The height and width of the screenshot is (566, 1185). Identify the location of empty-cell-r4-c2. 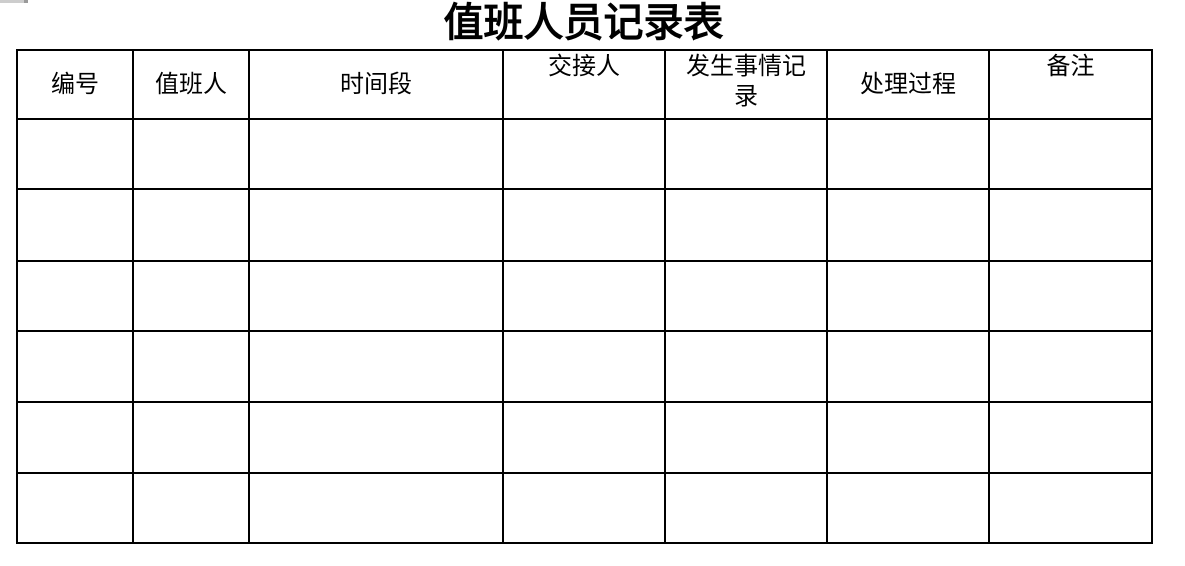
(191, 366).